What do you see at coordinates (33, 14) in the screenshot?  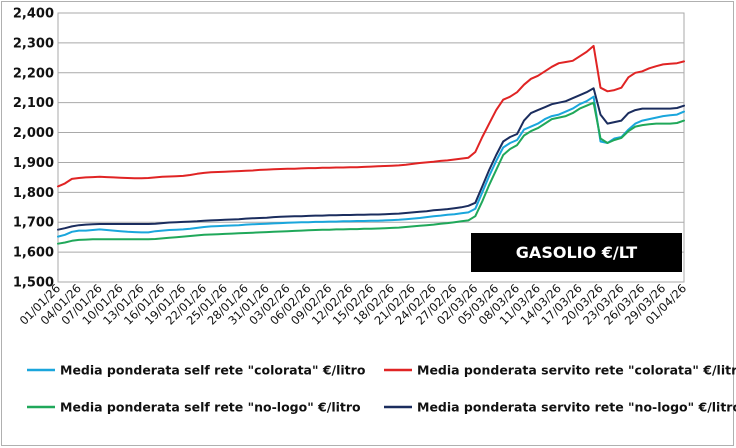 I see `y-tick-label: 2,400` at bounding box center [33, 14].